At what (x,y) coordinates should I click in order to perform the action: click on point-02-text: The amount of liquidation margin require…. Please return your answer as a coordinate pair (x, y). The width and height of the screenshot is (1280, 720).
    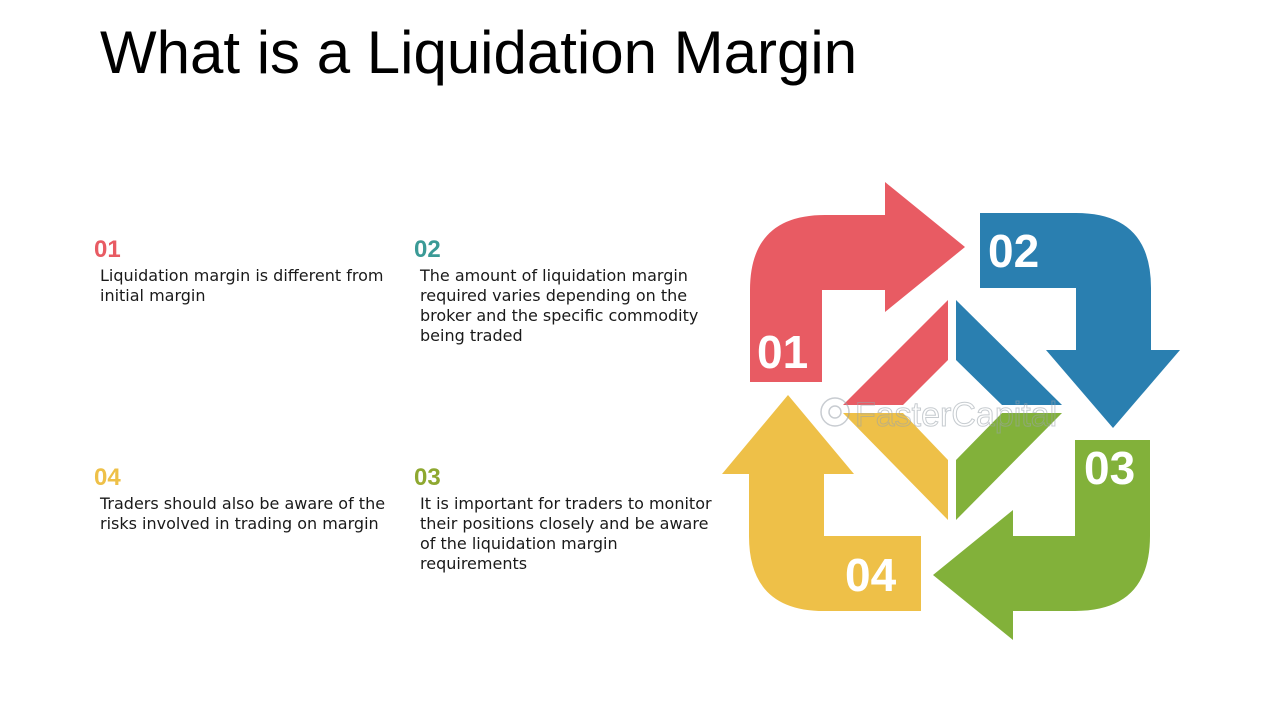
    Looking at the image, I should click on (559, 305).